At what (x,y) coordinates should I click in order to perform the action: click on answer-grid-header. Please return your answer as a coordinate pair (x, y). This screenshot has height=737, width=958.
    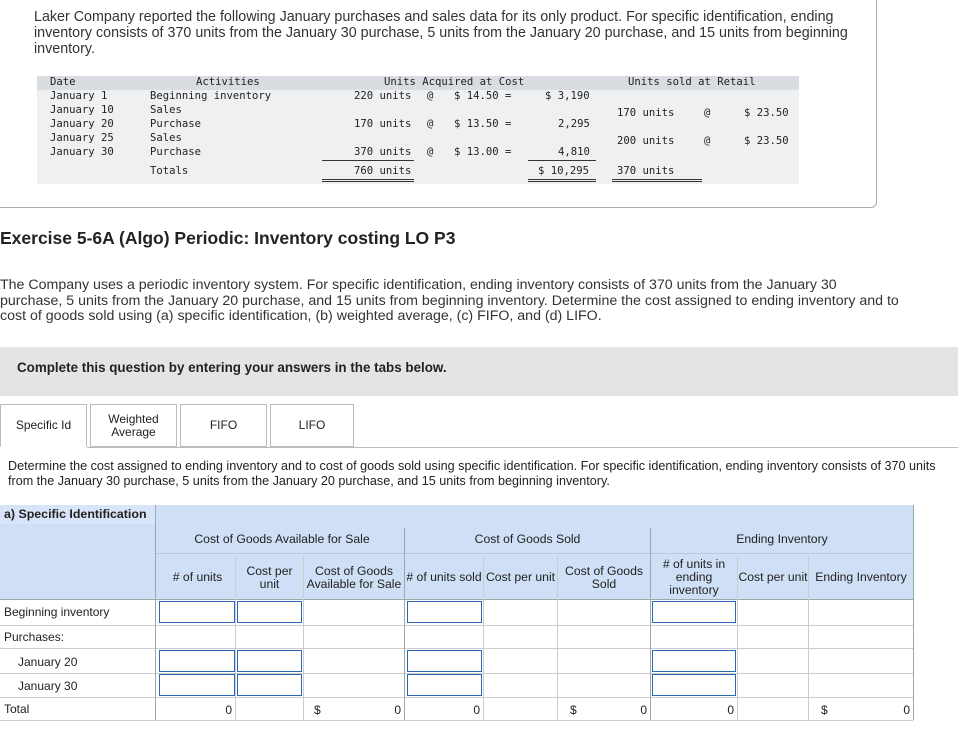
    Looking at the image, I should click on (534, 552).